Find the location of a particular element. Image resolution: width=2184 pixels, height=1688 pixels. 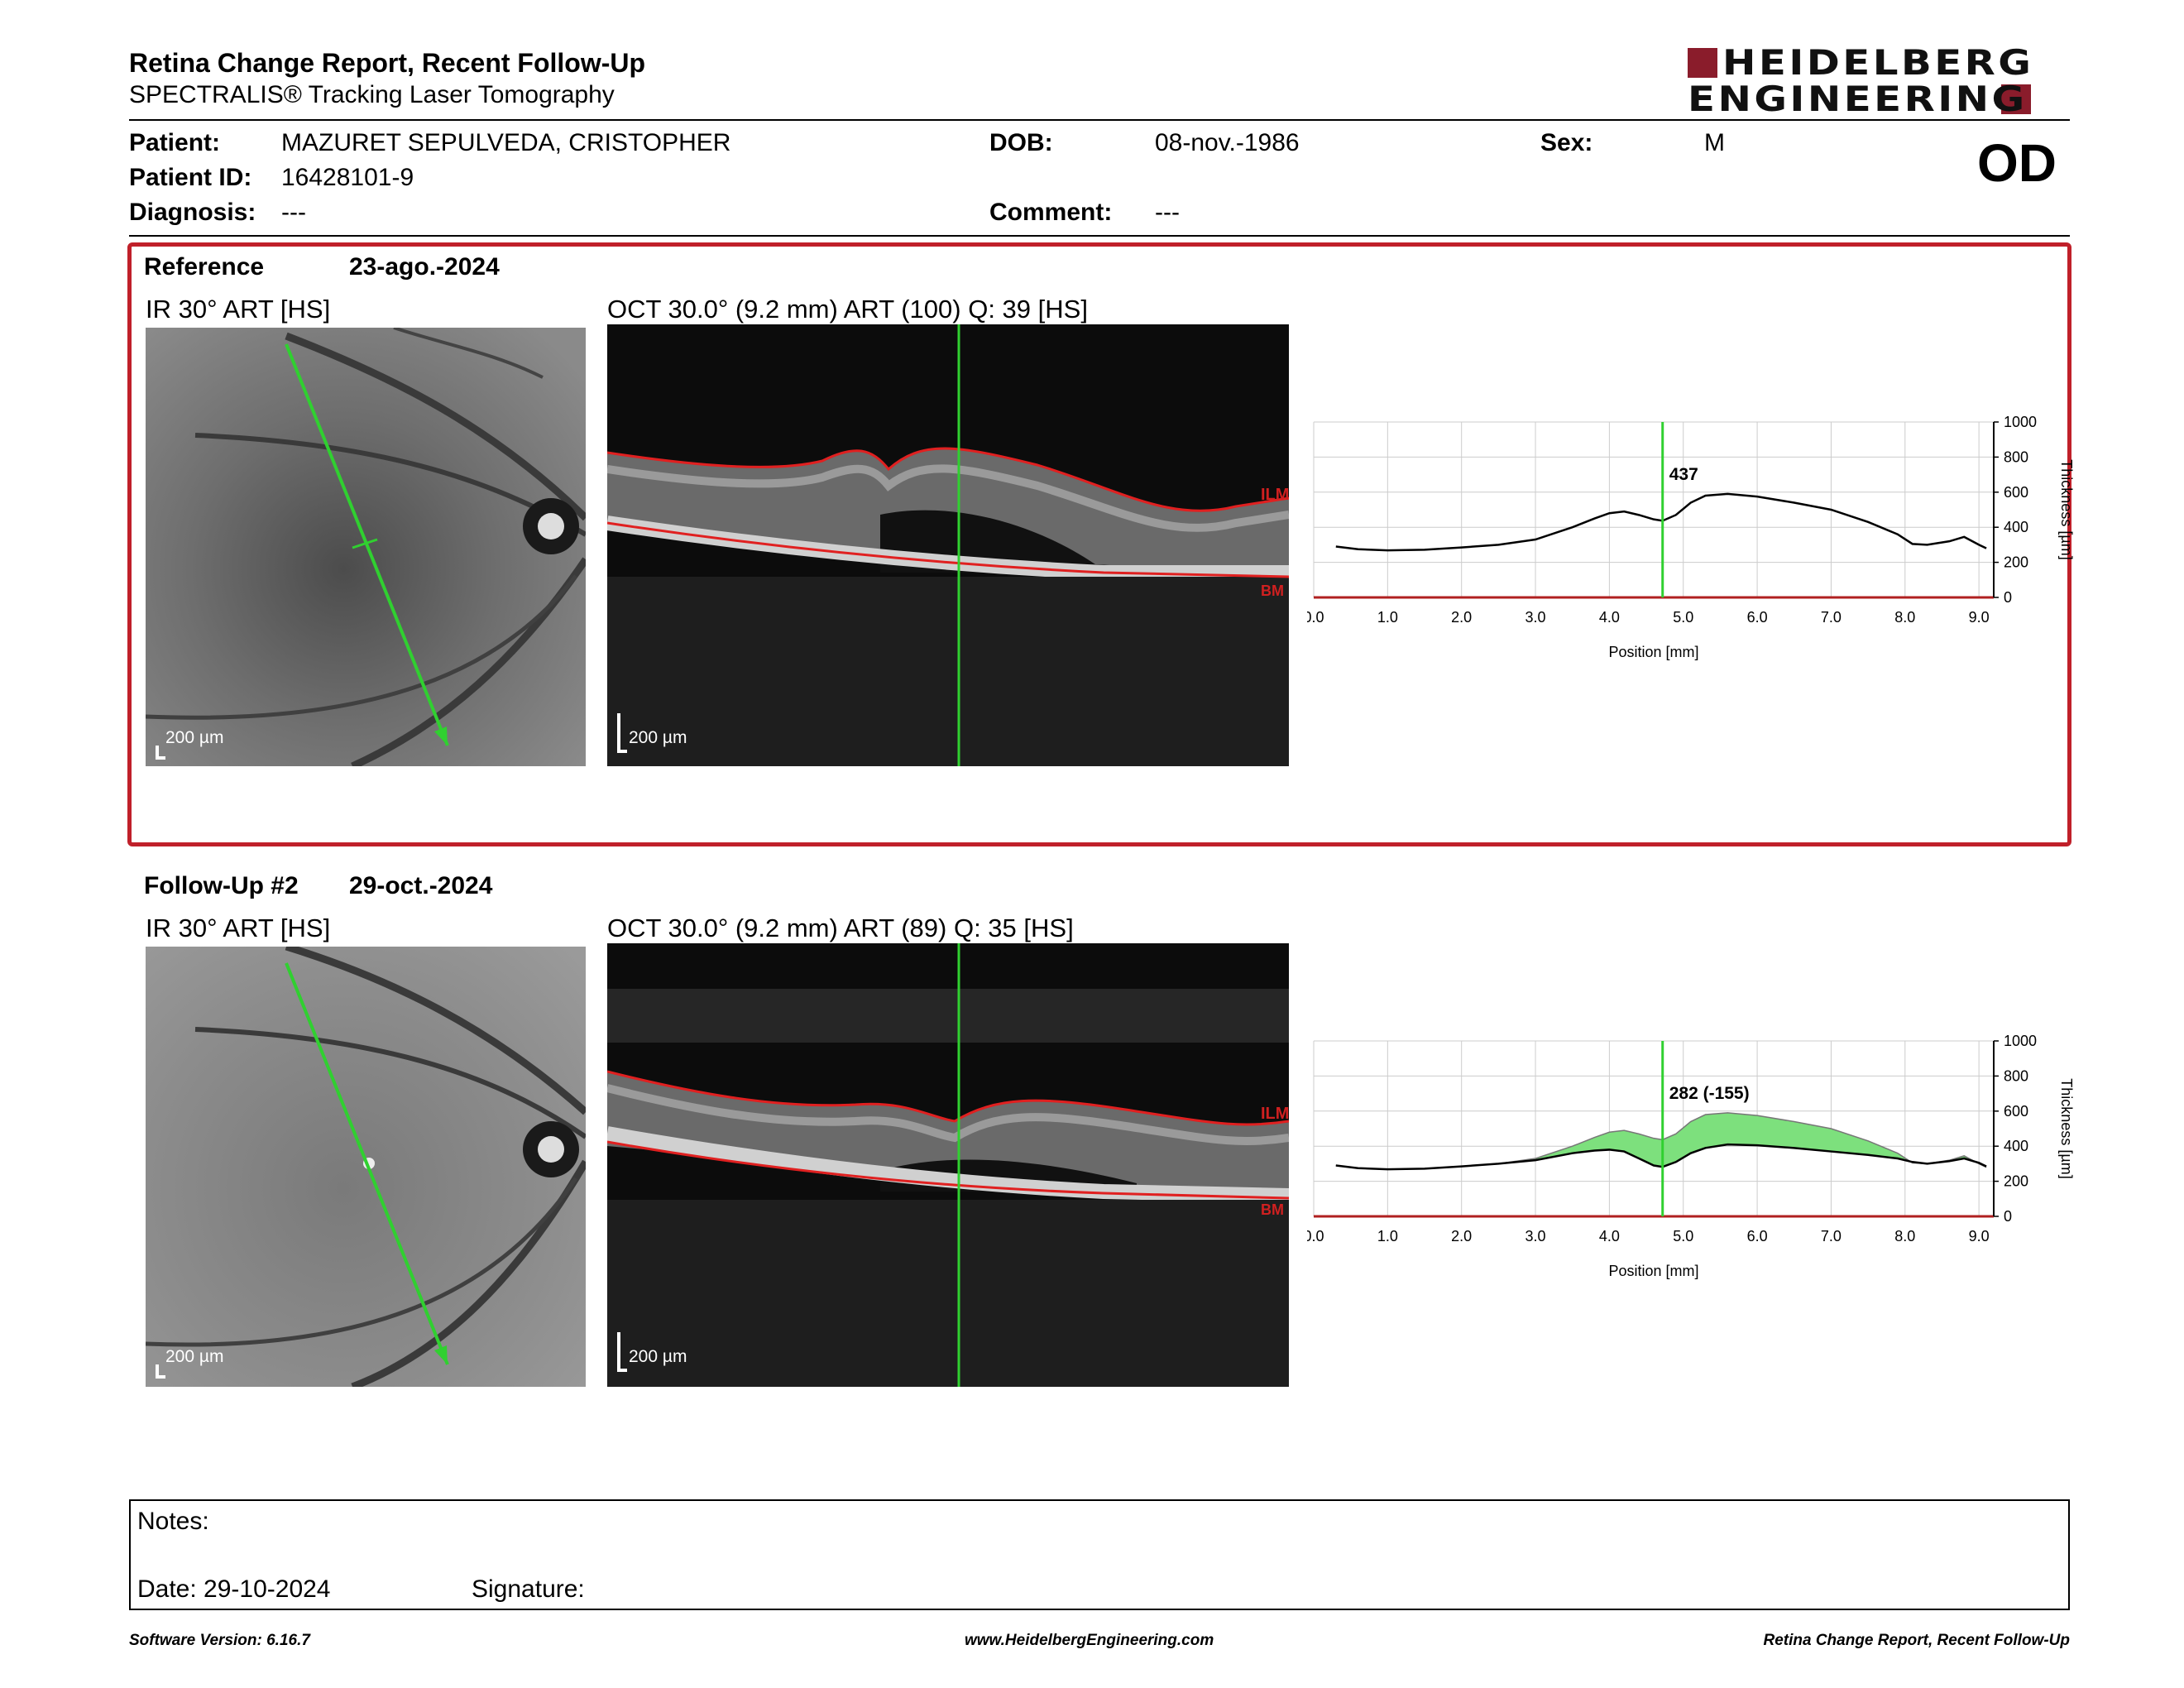

followup-label: Follow-Up #2 is located at coordinates (221, 885).